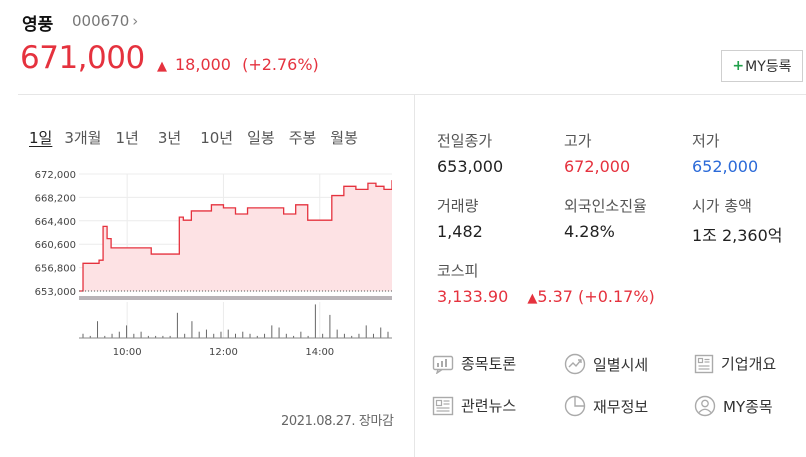 This screenshot has width=806, height=457. What do you see at coordinates (127, 352) in the screenshot?
I see `x-tick-label: 10:00` at bounding box center [127, 352].